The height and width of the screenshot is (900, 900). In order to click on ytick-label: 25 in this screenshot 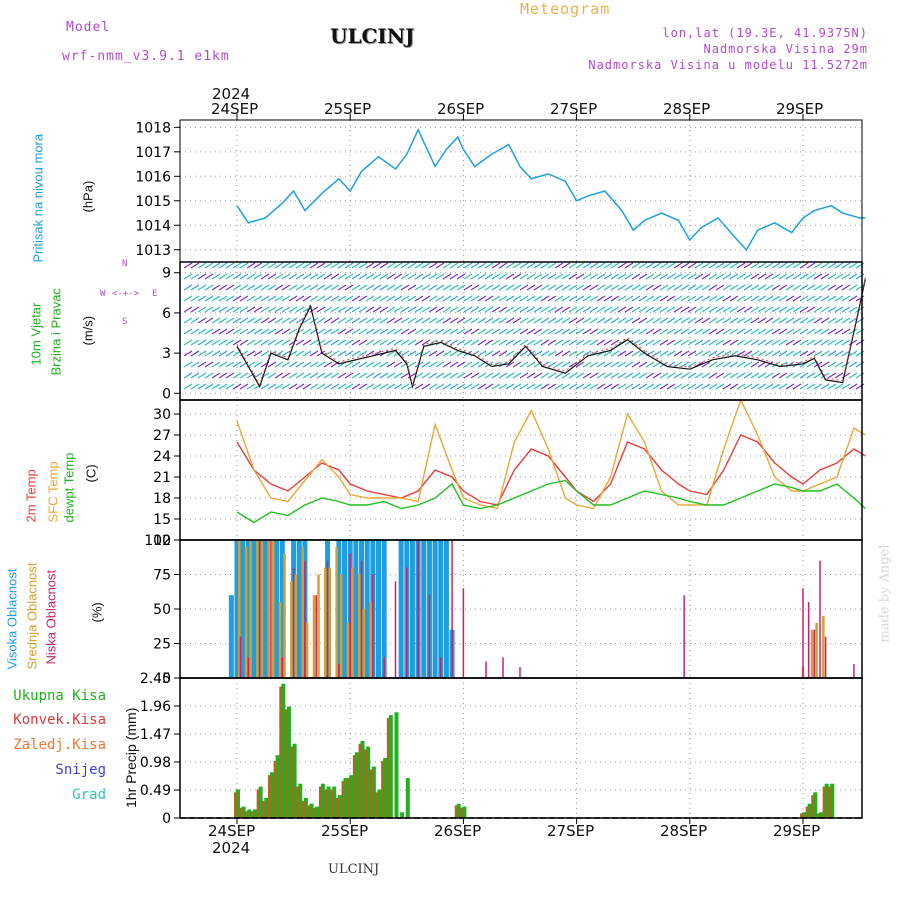, I will do `click(162, 645)`.